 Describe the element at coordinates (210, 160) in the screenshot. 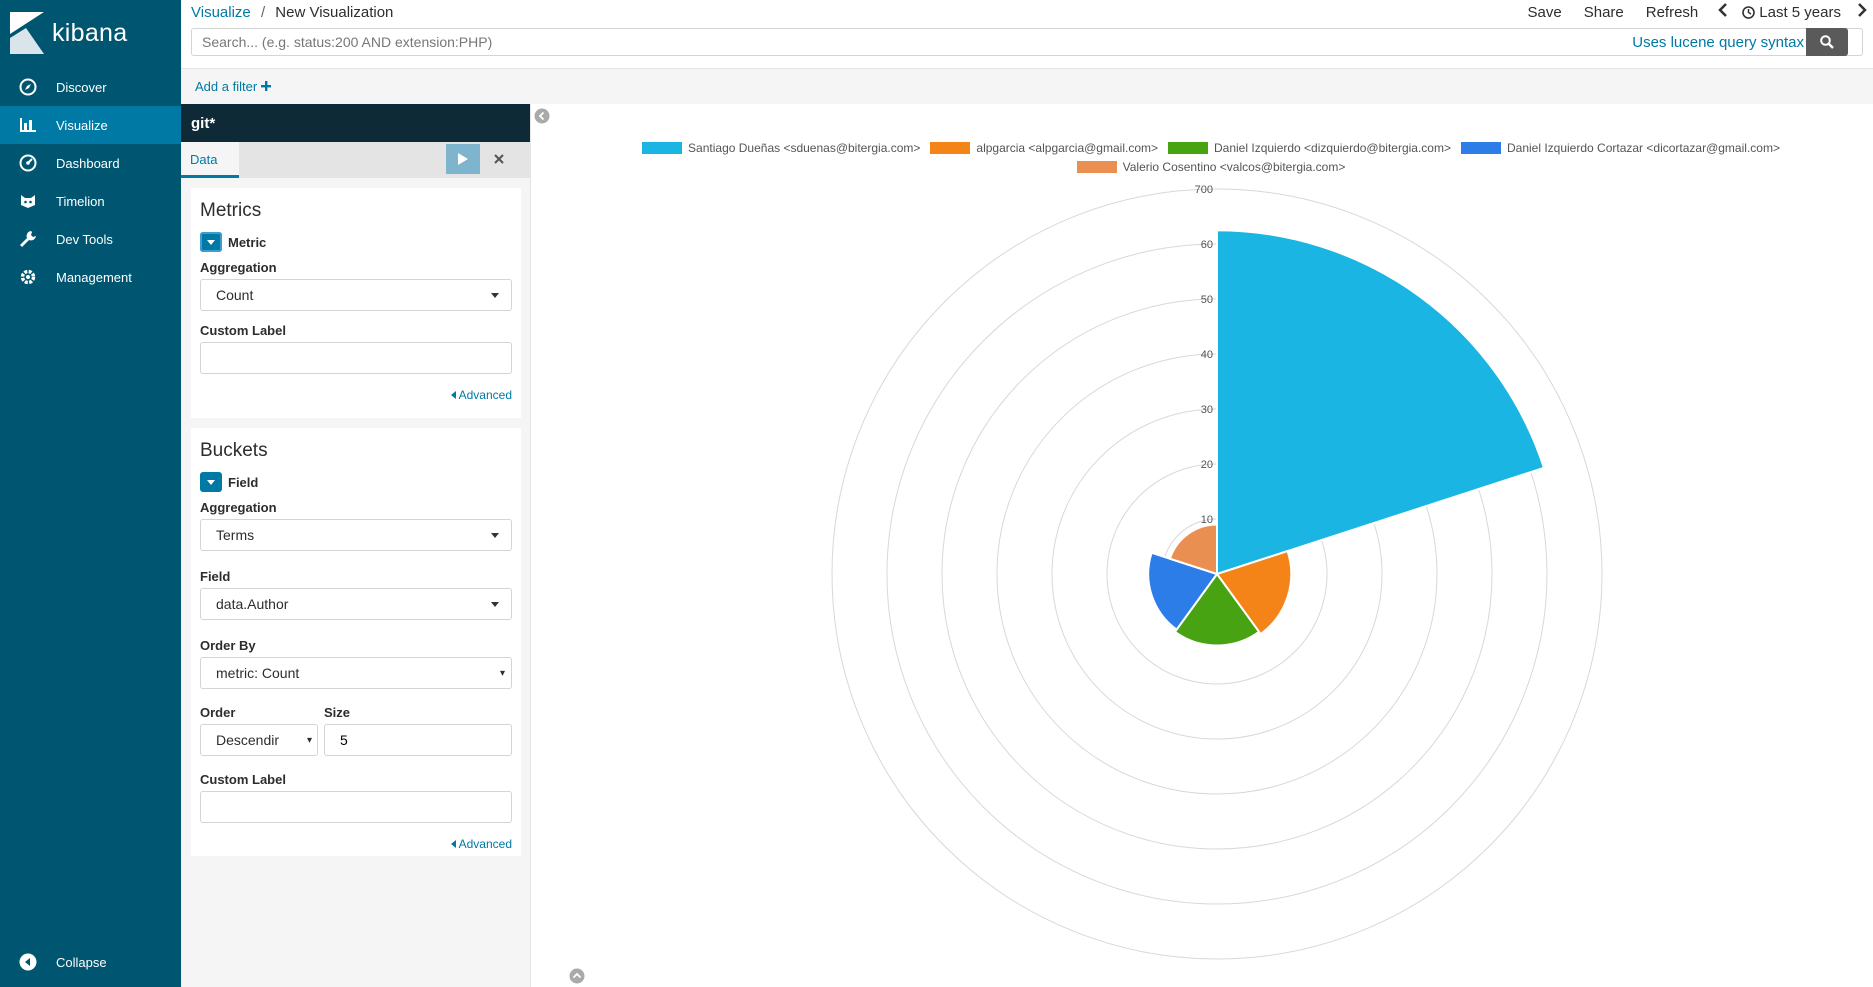

I see `tab-data: Data` at that location.